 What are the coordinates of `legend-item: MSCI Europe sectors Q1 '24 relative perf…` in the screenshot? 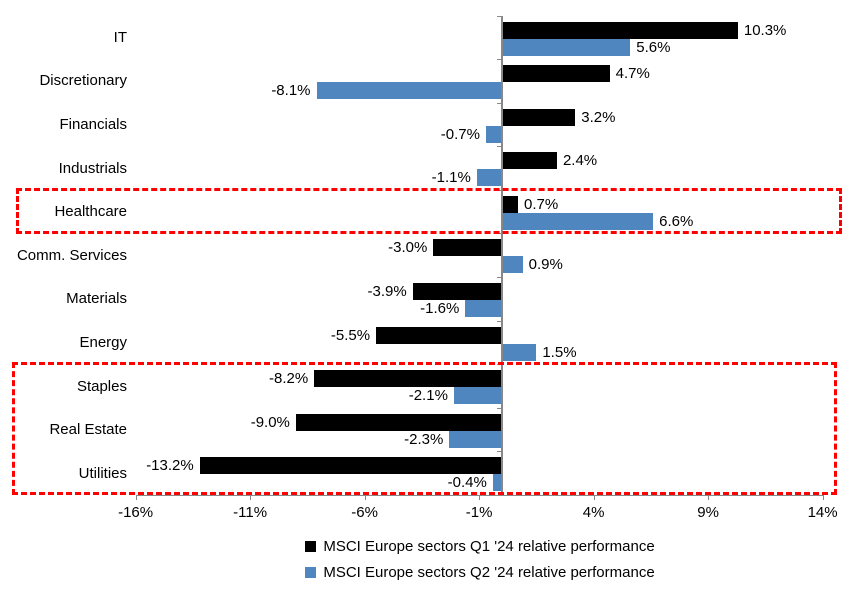 It's located at (453, 546).